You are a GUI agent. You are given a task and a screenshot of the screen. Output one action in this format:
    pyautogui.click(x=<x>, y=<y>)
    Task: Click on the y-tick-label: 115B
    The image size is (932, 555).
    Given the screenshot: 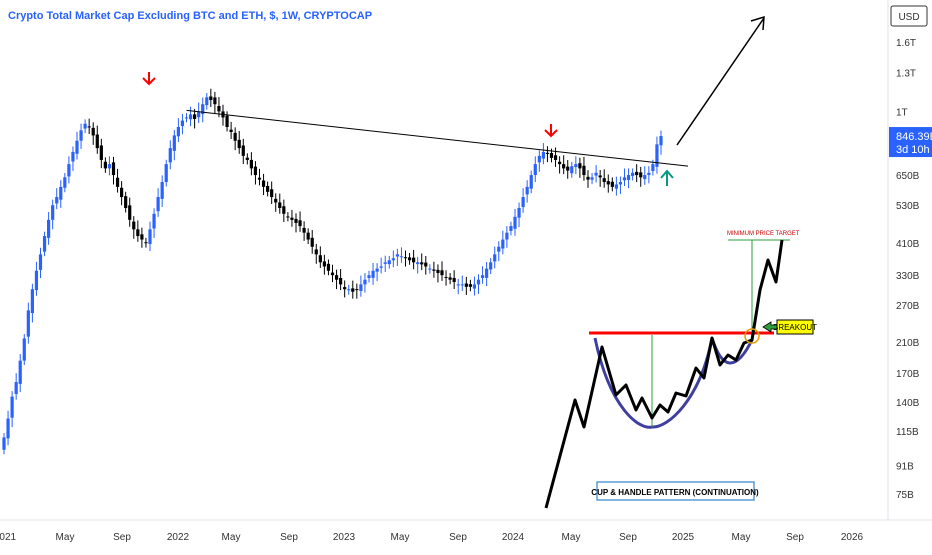 What is the action you would take?
    pyautogui.click(x=907, y=432)
    